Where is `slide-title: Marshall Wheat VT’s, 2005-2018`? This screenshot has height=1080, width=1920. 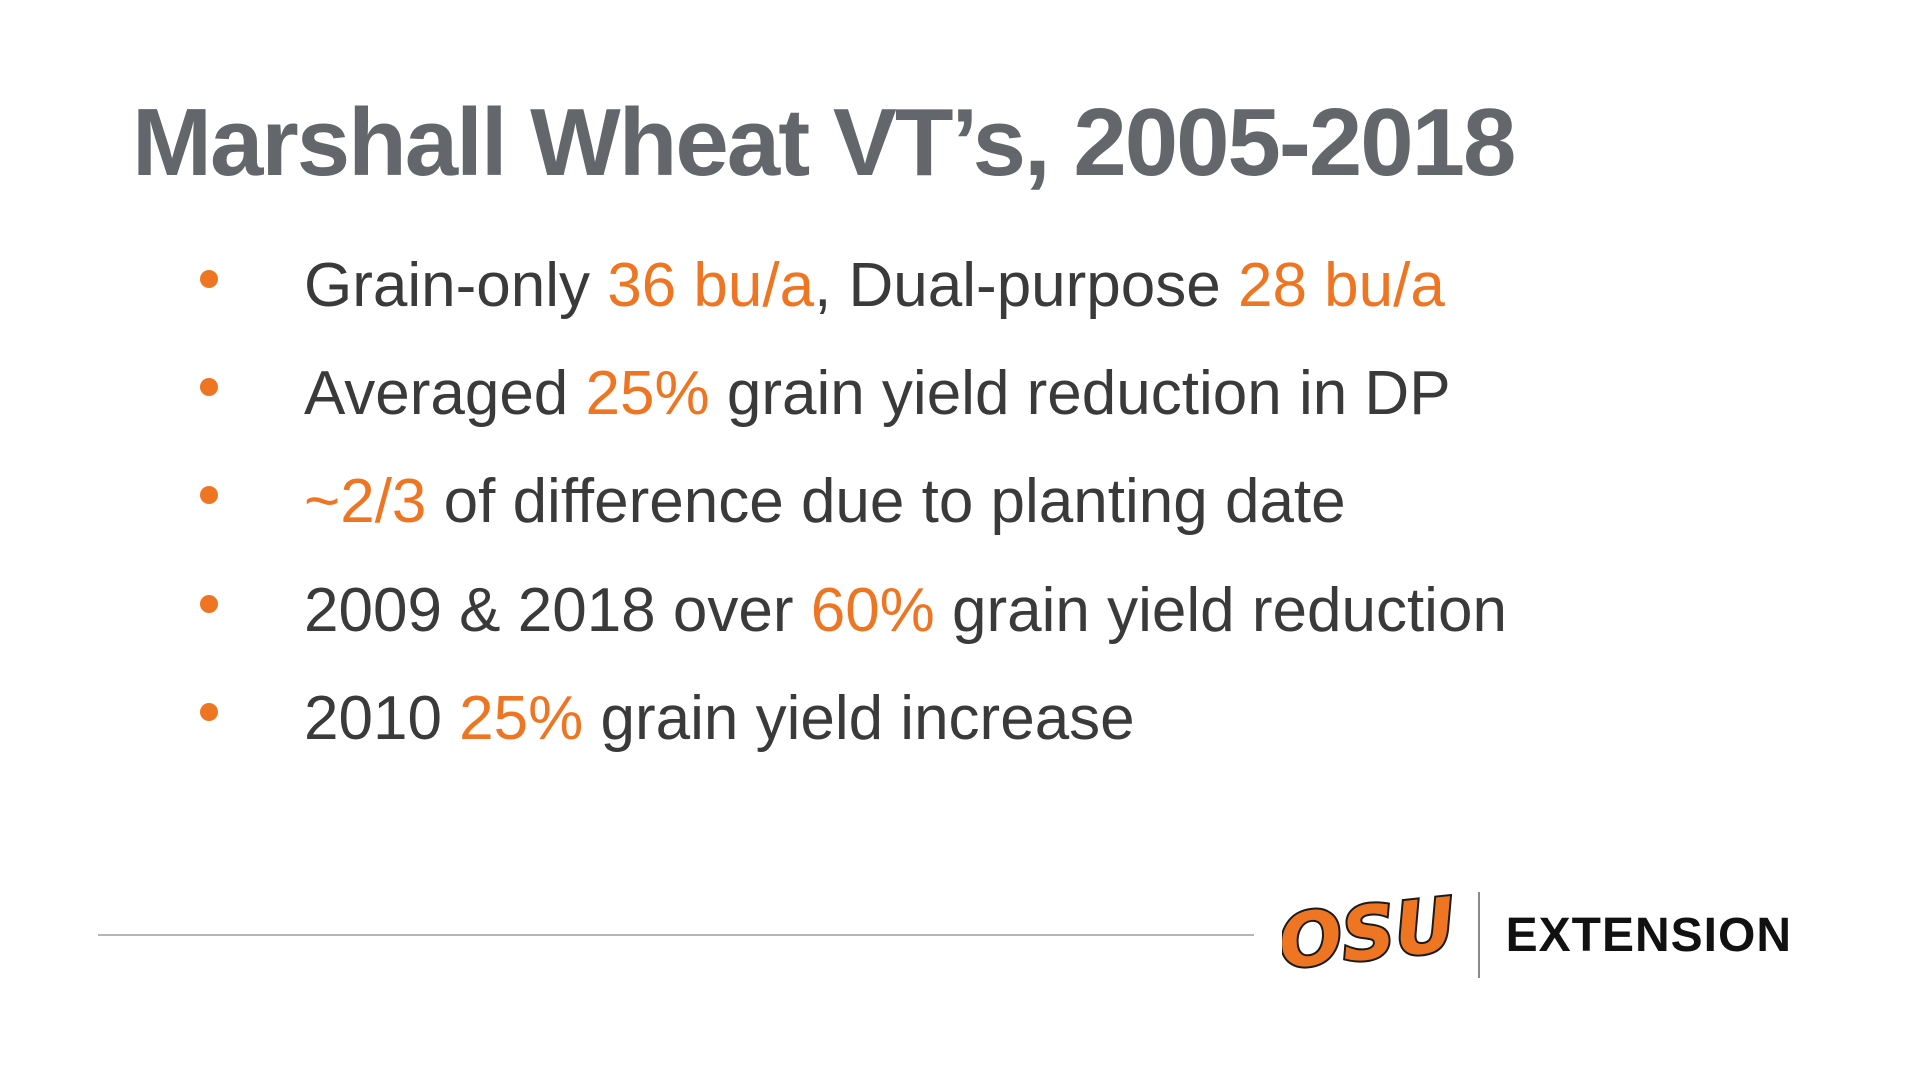 slide-title: Marshall Wheat VT’s, 2005-2018 is located at coordinates (824, 142).